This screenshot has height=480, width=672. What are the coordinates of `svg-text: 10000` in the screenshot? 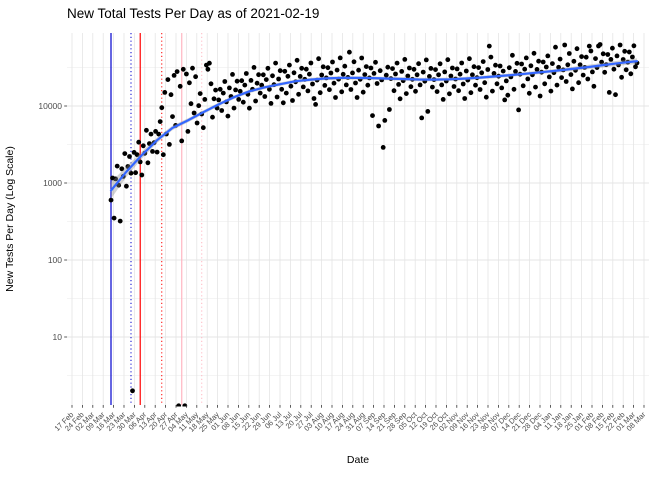 It's located at (50, 106).